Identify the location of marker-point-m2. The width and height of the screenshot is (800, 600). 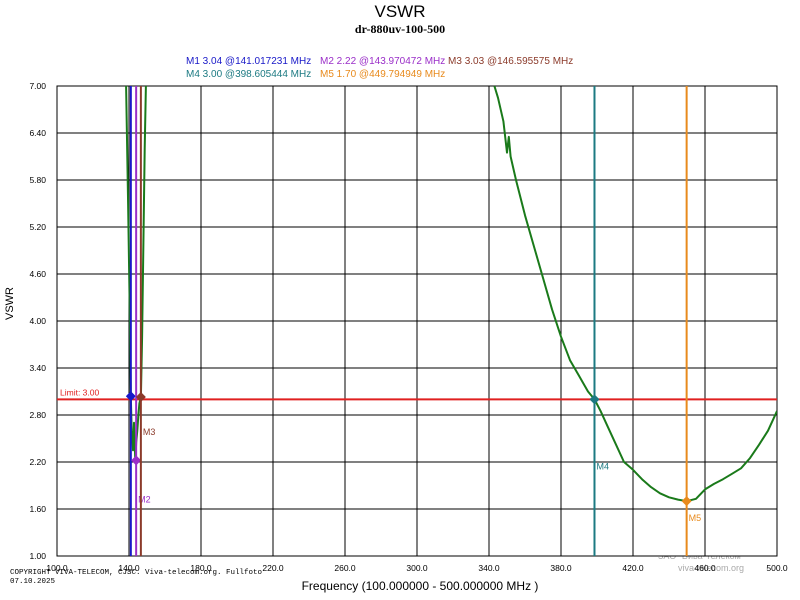
(136, 460).